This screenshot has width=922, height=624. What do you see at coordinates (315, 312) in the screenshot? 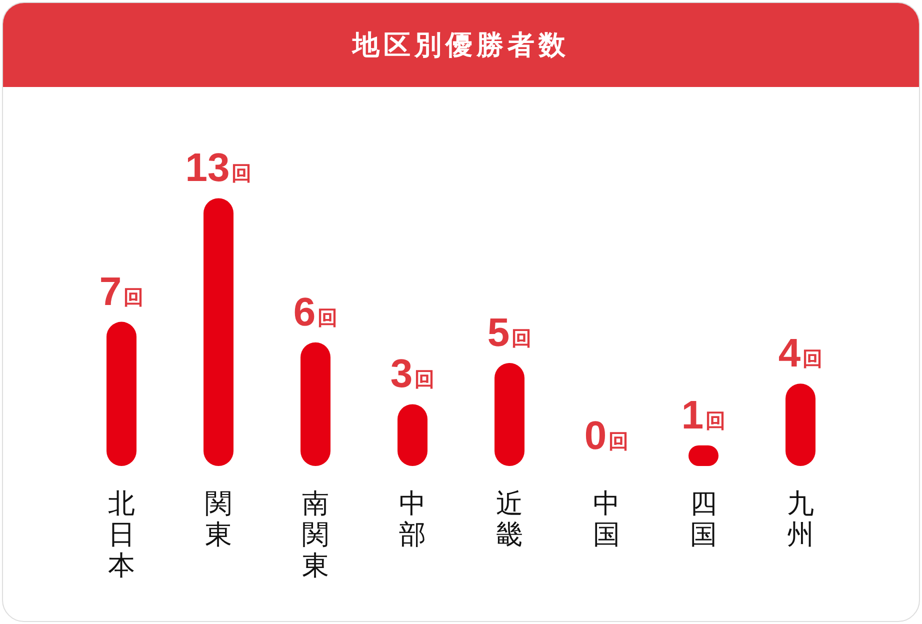
I see `data-label: 6回` at bounding box center [315, 312].